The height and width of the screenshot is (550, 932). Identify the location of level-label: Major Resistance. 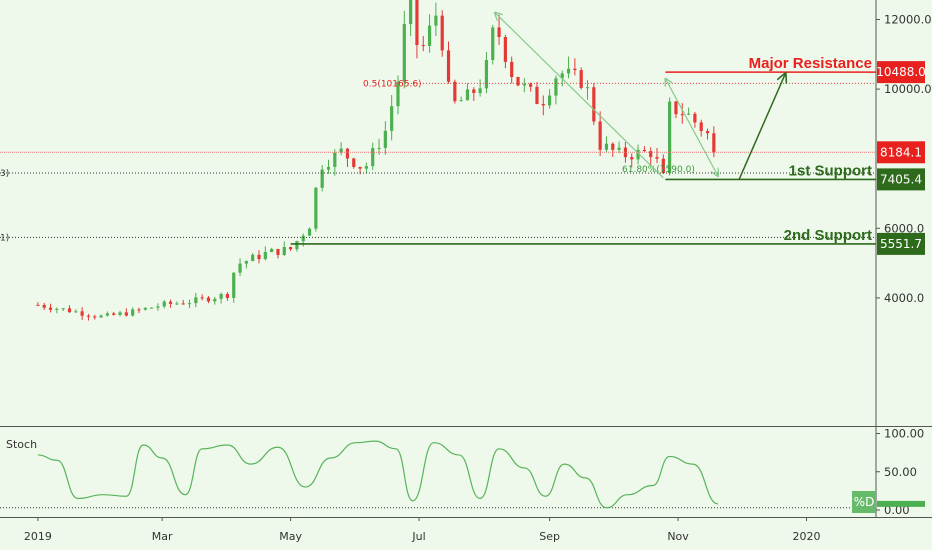
(810, 63).